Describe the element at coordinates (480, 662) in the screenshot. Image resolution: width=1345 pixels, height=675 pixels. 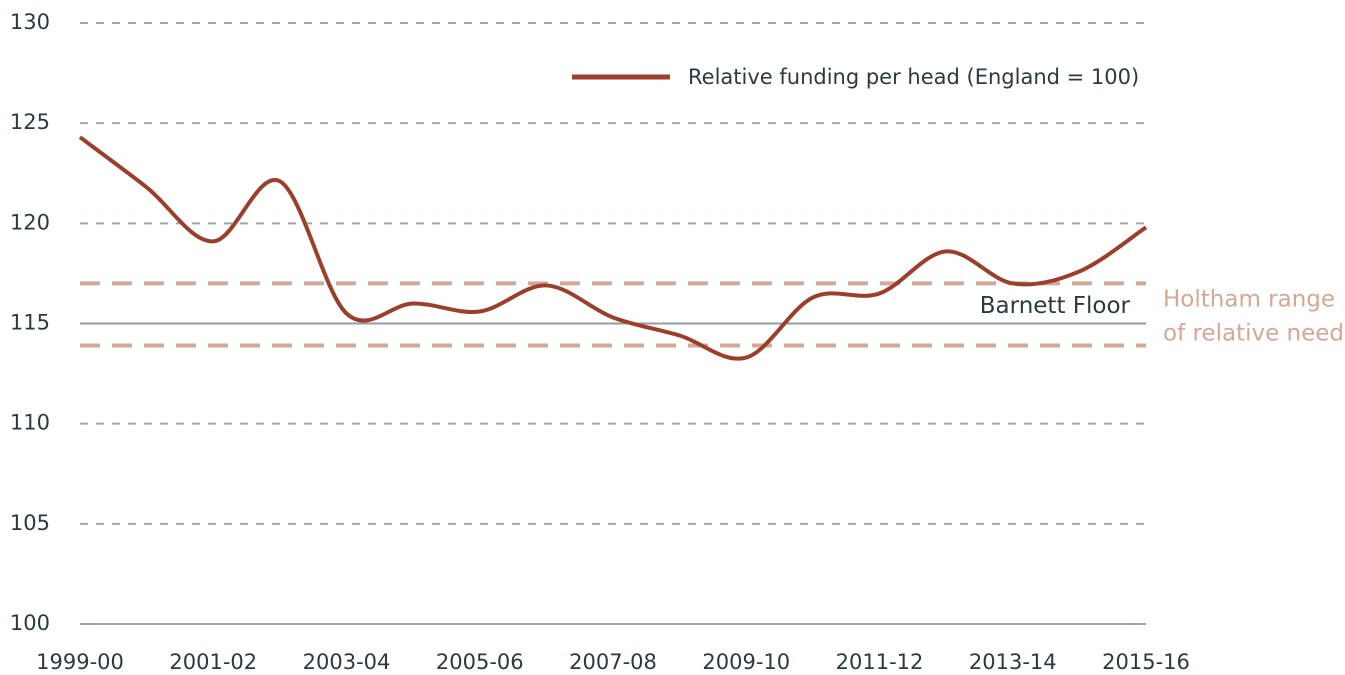
I see `x-tick-label: 2005-06` at that location.